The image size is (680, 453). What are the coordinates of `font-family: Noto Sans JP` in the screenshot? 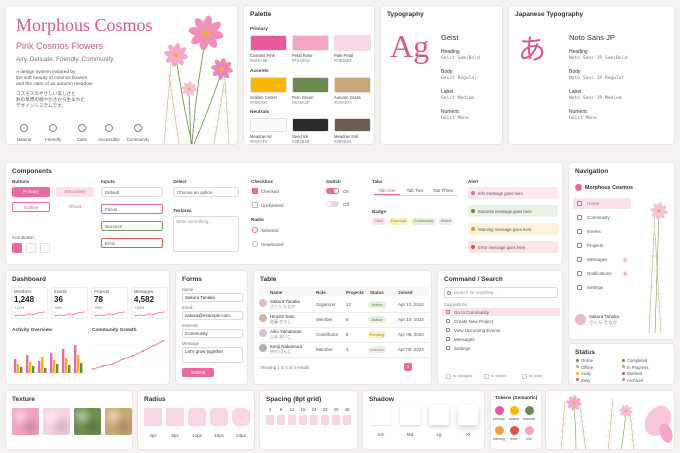 It's located at (592, 37).